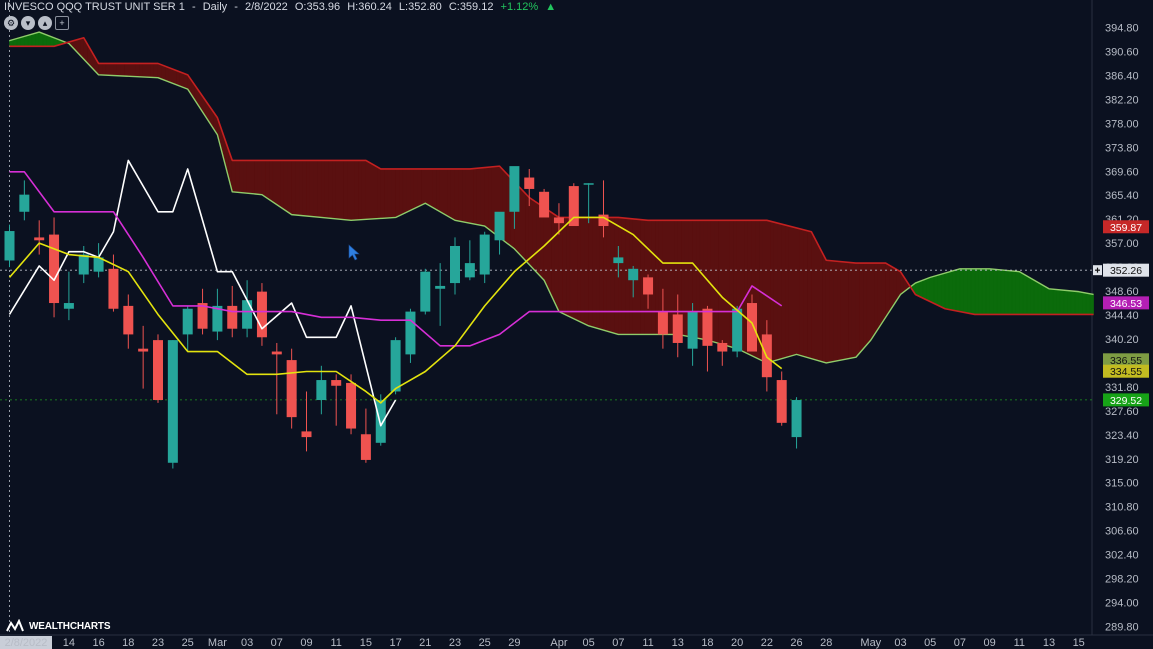 This screenshot has width=1153, height=649. I want to click on price-badge-label: 334.55, so click(1126, 372).